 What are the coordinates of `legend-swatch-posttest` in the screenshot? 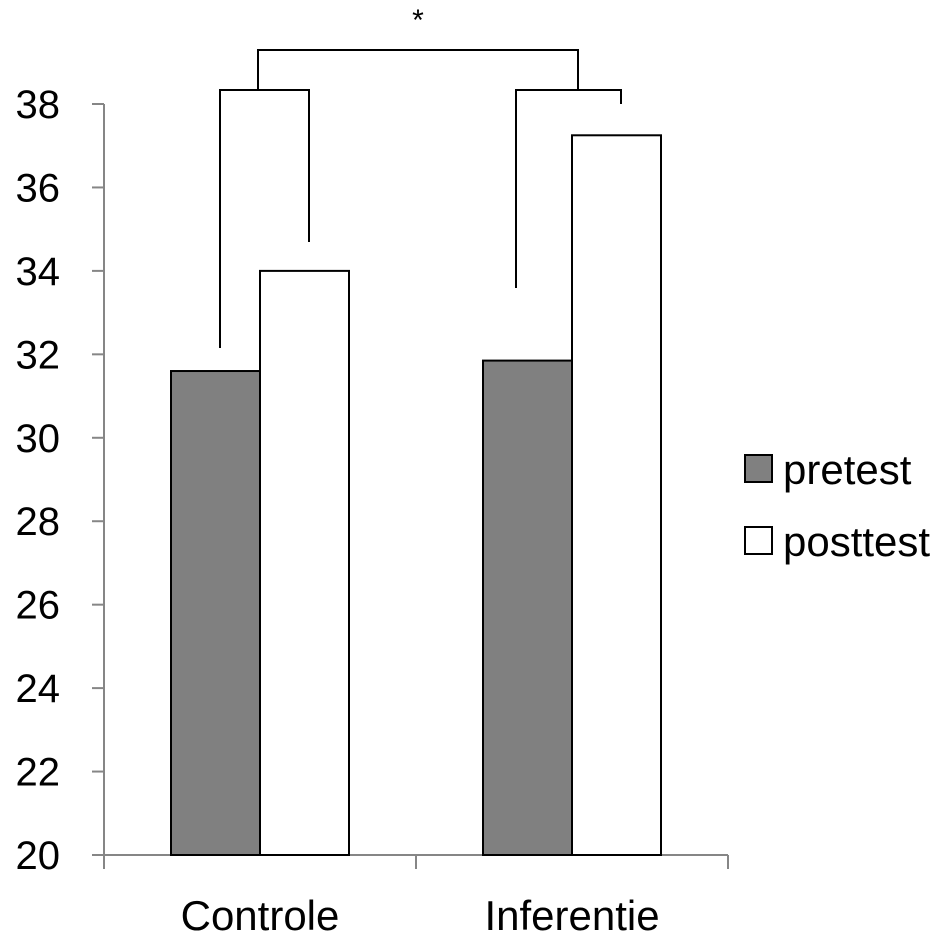 It's located at (758, 540).